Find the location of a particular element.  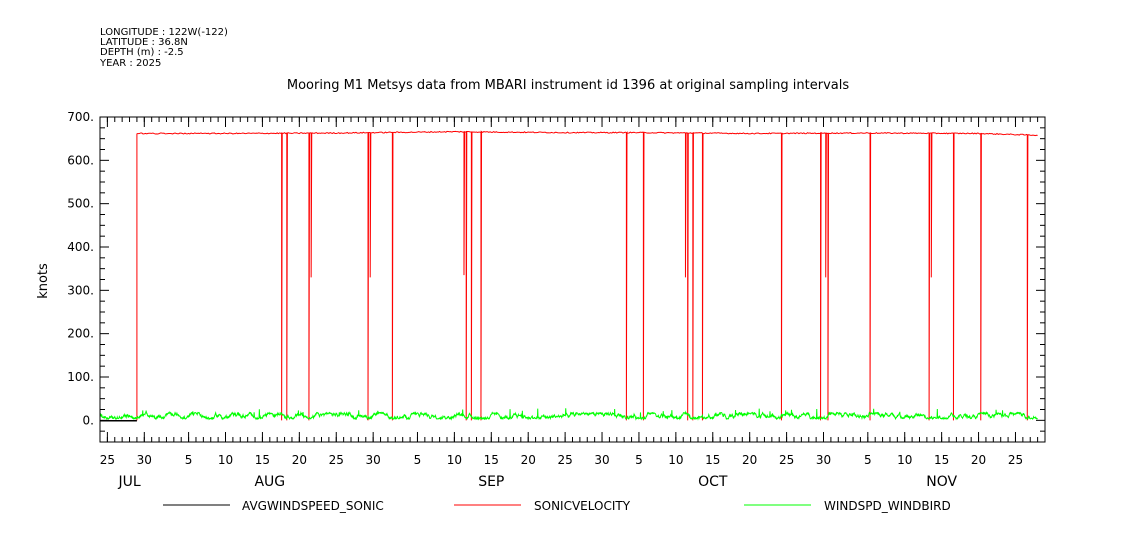

y-tick-label: 0. is located at coordinates (88, 420).